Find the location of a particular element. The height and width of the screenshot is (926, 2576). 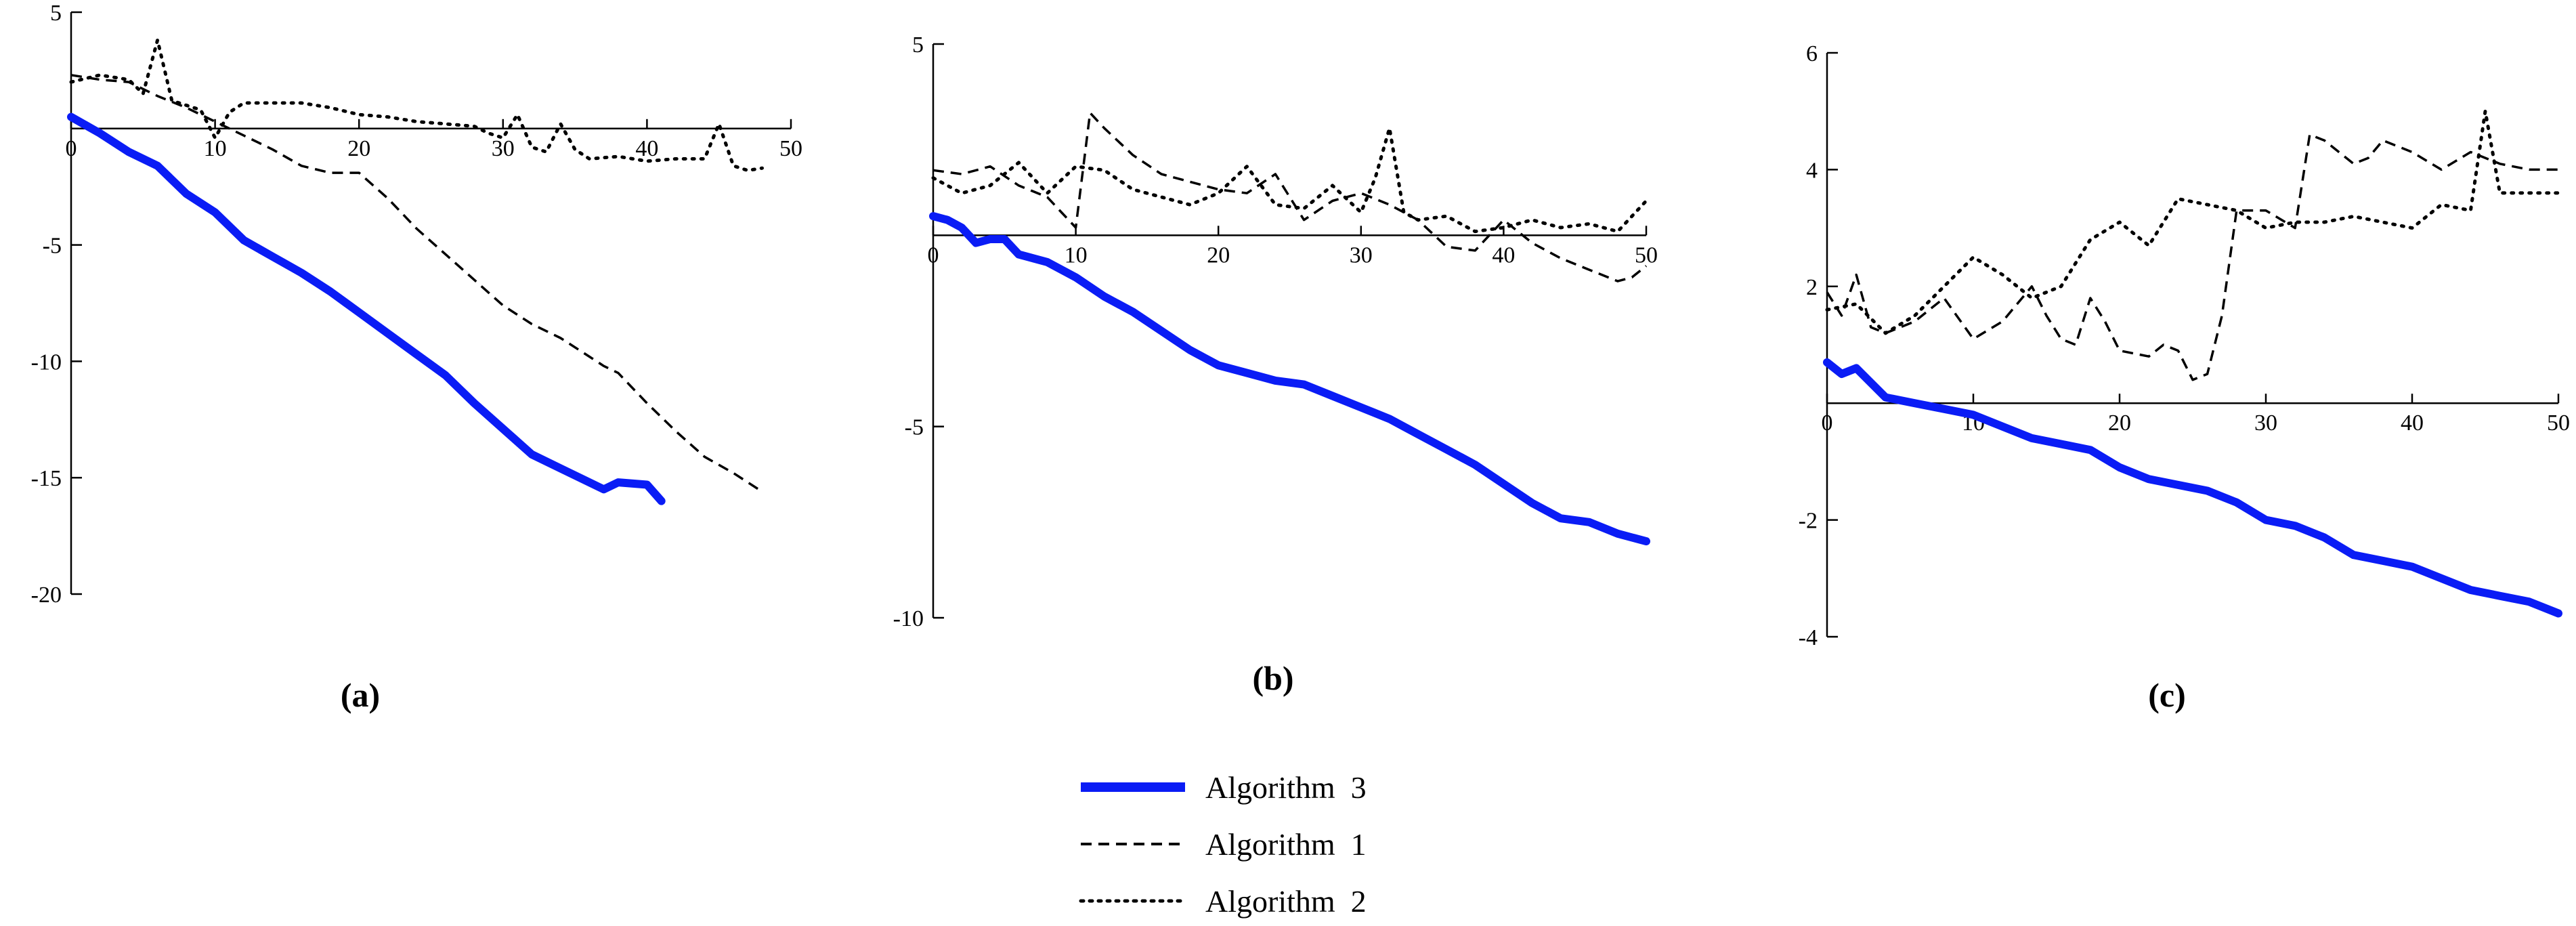

legend-item-algorithm-3: Algorithm 3 is located at coordinates (1224, 787).